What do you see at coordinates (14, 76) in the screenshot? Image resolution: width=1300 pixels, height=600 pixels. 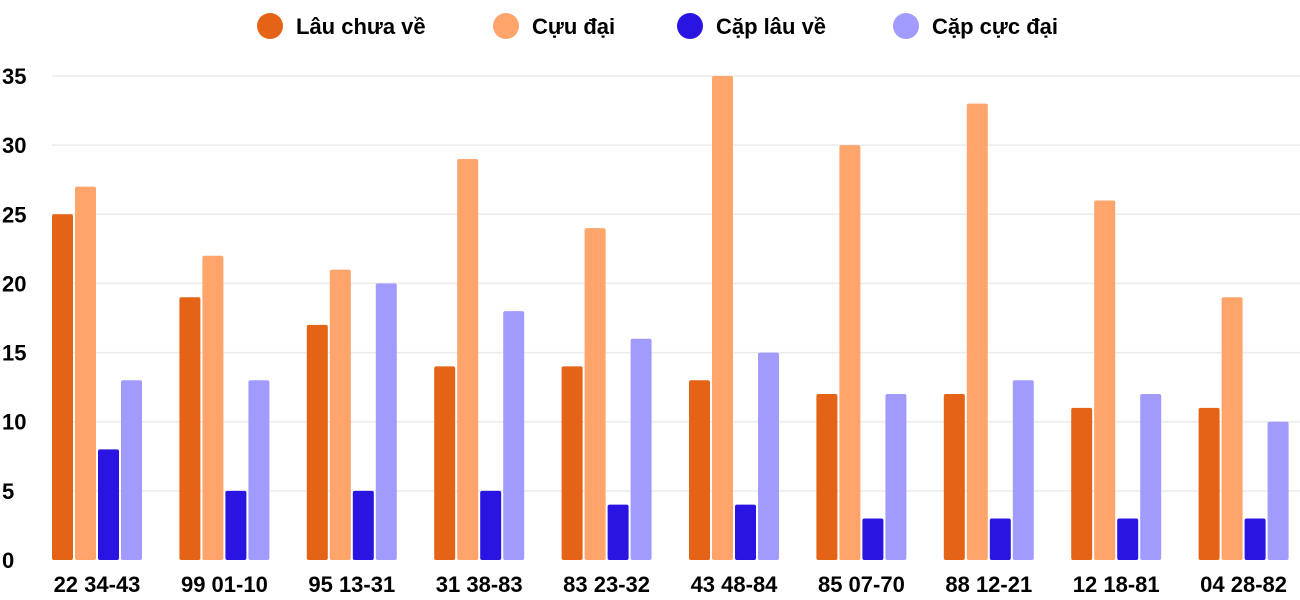 I see `y-tick-label: 35` at bounding box center [14, 76].